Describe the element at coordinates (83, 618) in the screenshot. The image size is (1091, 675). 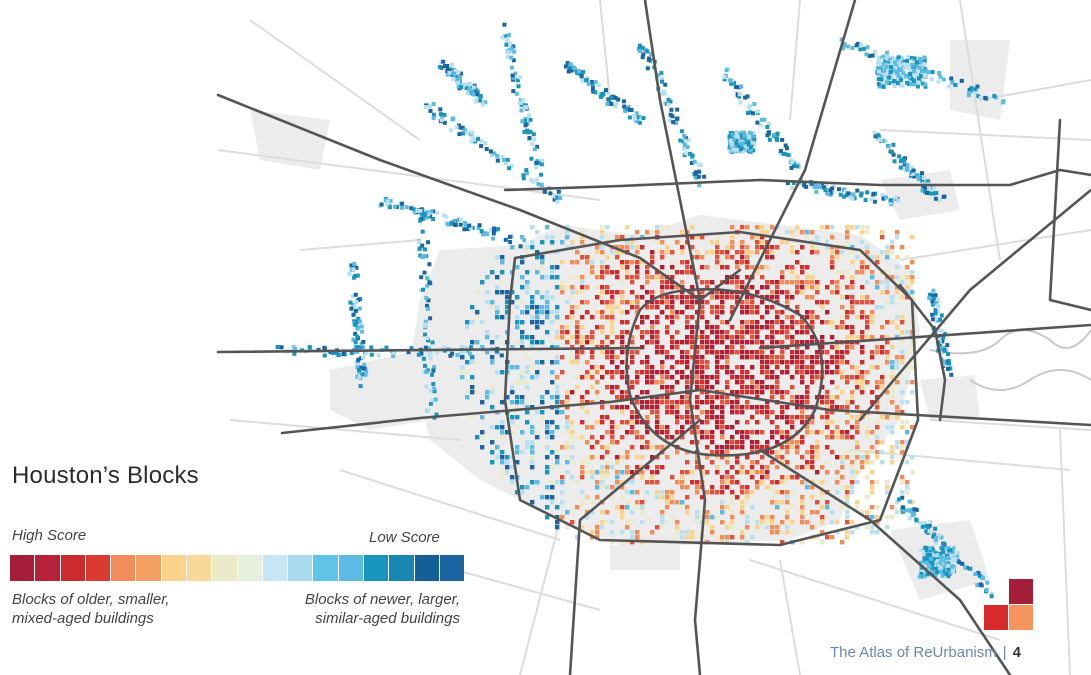
I see `legend-high-description-line2: mixed-aged buildings` at that location.